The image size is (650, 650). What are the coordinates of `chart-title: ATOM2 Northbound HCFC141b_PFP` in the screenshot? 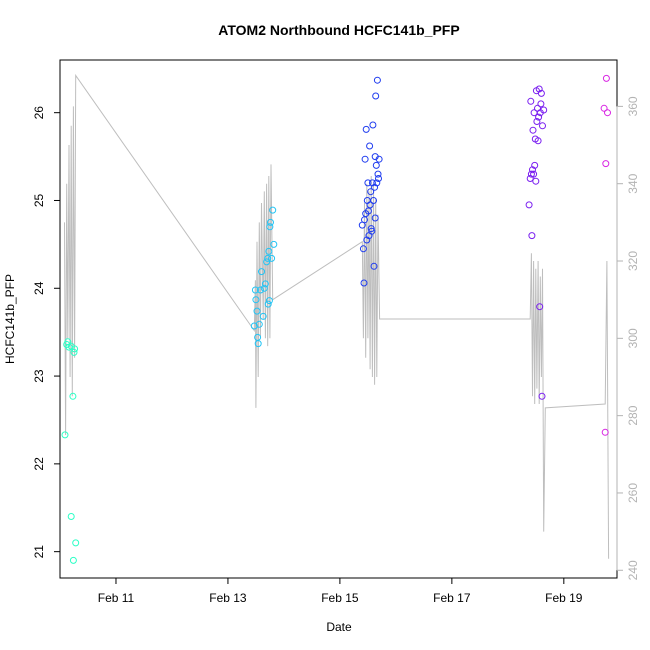 It's located at (338, 30).